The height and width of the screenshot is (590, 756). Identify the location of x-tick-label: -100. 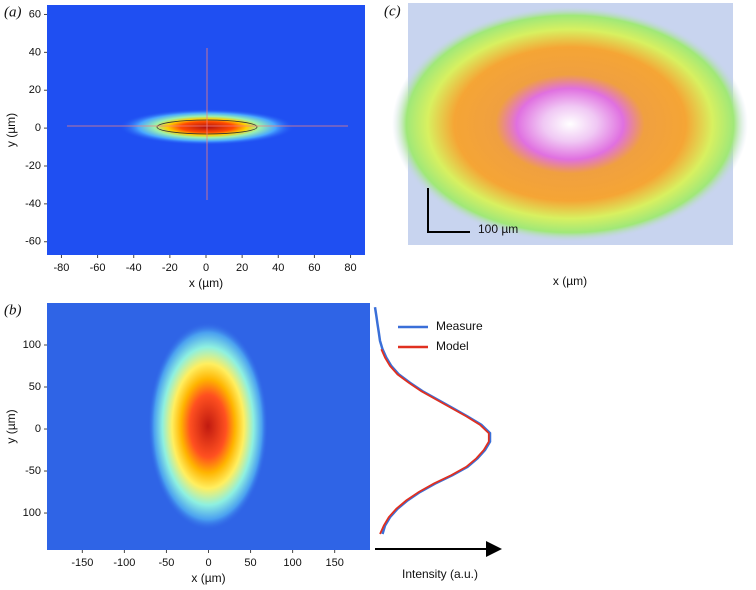
(124, 563).